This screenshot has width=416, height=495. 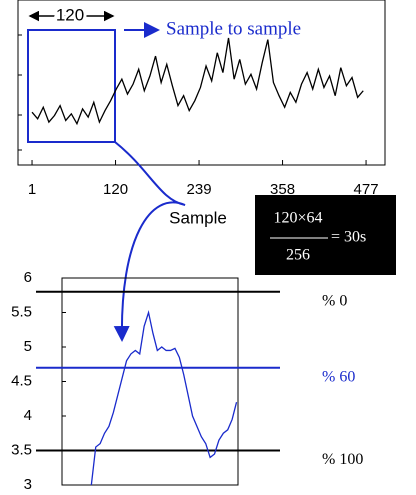 What do you see at coordinates (28, 346) in the screenshot?
I see `y-tick-label: 5` at bounding box center [28, 346].